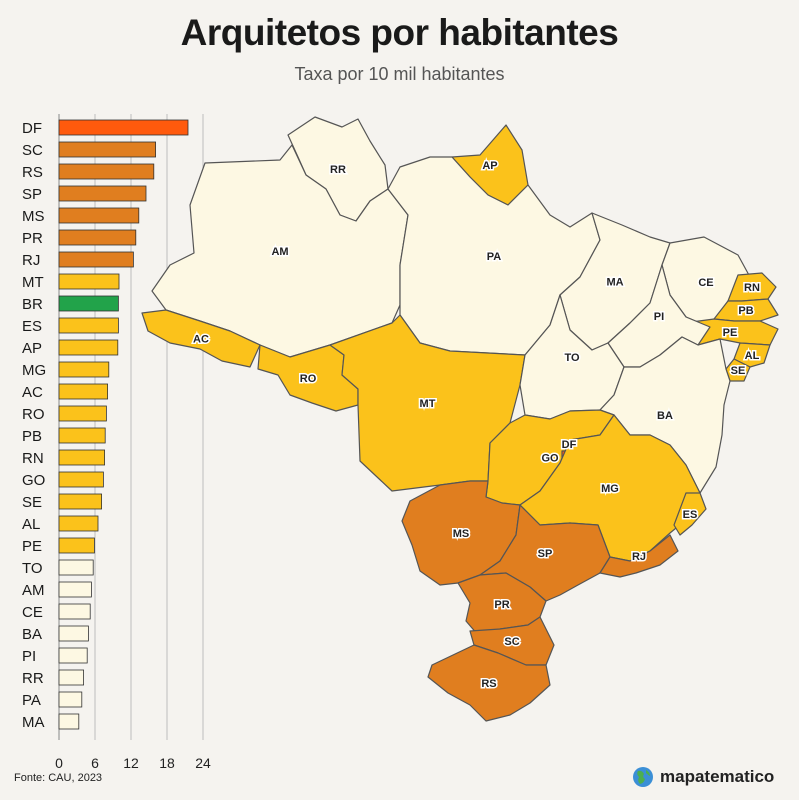 Image resolution: width=799 pixels, height=800 pixels. Describe the element at coordinates (82, 413) in the screenshot. I see `bar-RO` at that location.